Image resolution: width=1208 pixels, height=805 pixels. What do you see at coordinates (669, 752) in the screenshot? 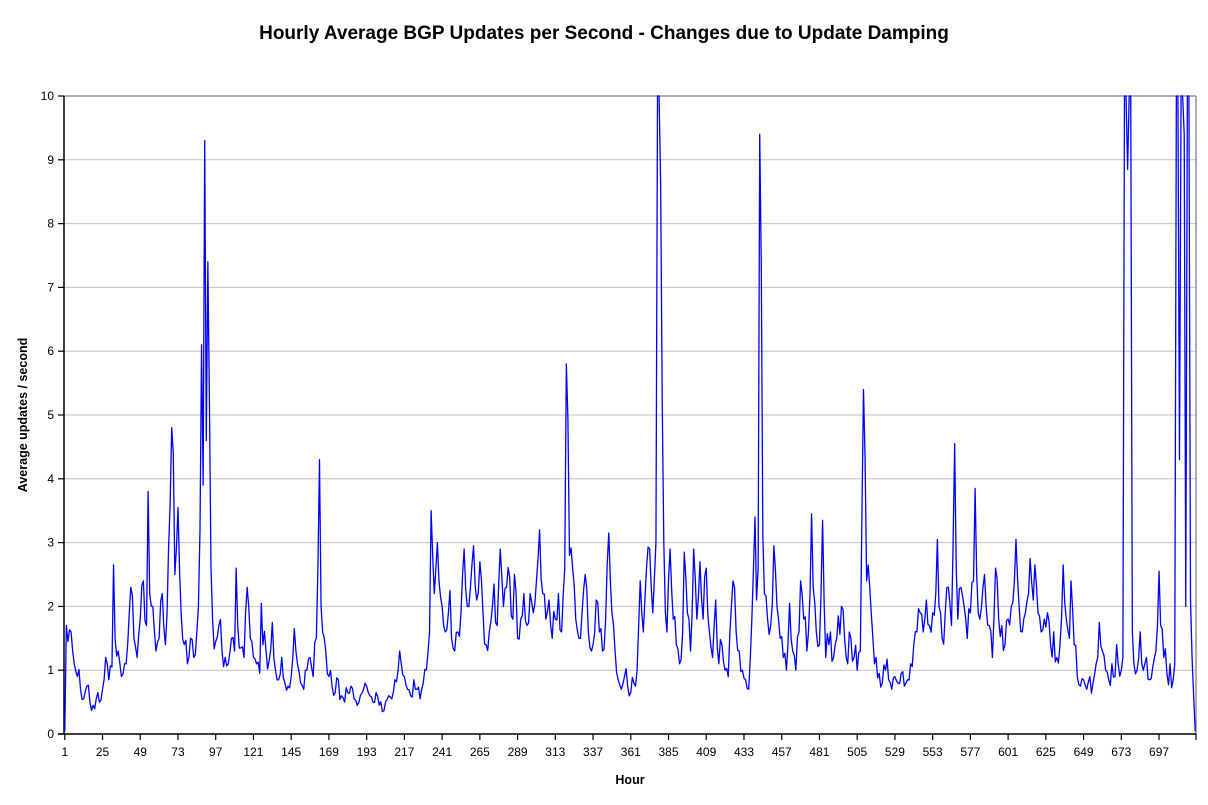
I see `x-tick-label: 385` at bounding box center [669, 752].